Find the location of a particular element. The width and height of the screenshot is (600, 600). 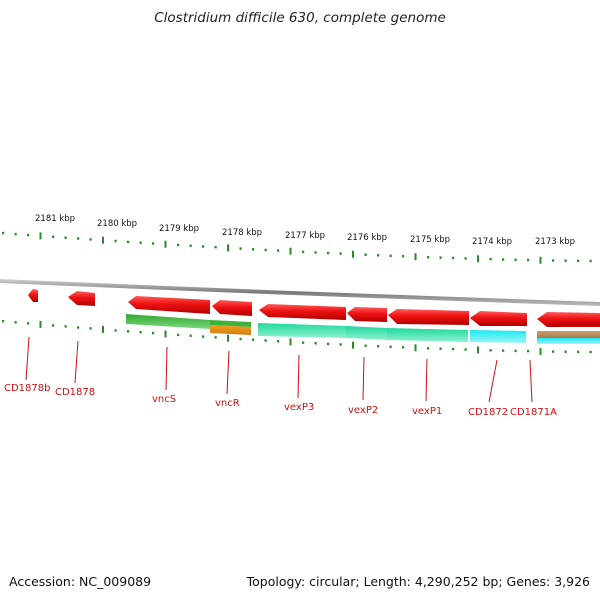

gene-label-vexp1: vexP1 is located at coordinates (427, 411).